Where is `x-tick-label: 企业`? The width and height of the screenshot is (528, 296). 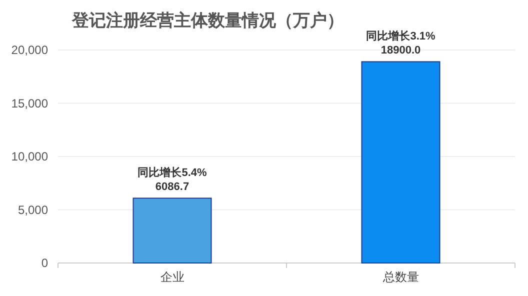 x-tick-label: 企业 is located at coordinates (172, 277).